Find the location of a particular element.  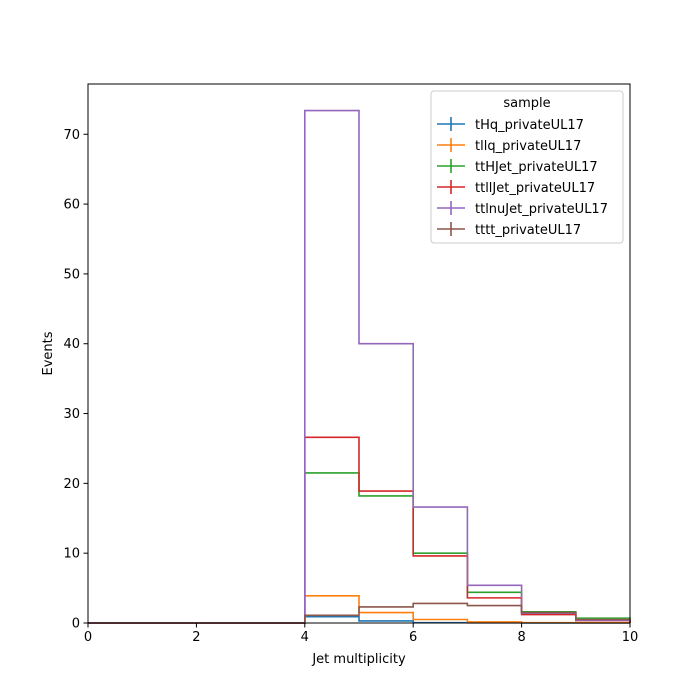

x-tick-label: 10 is located at coordinates (630, 637).